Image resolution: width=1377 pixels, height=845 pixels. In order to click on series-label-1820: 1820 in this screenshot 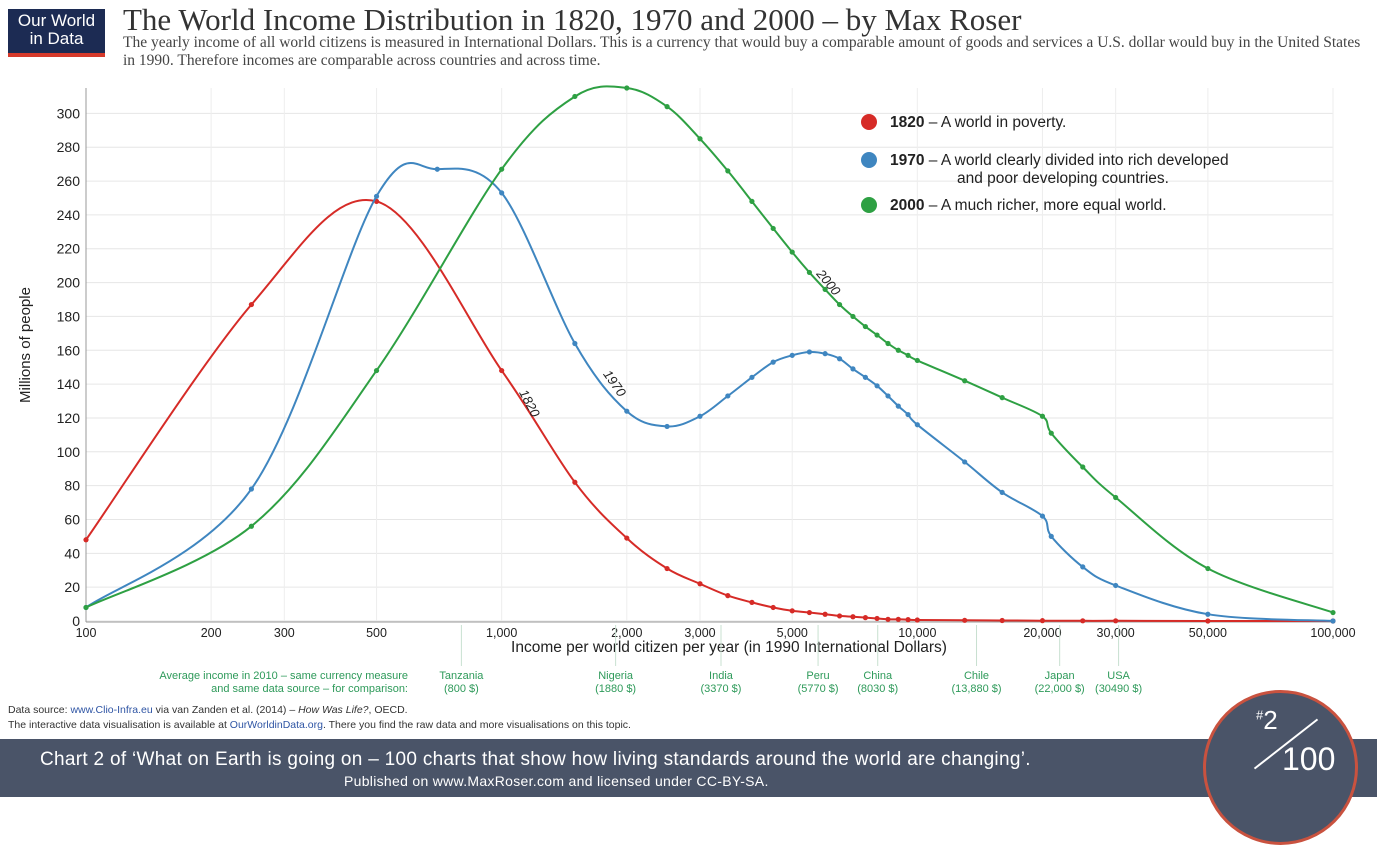, I will do `click(529, 403)`.